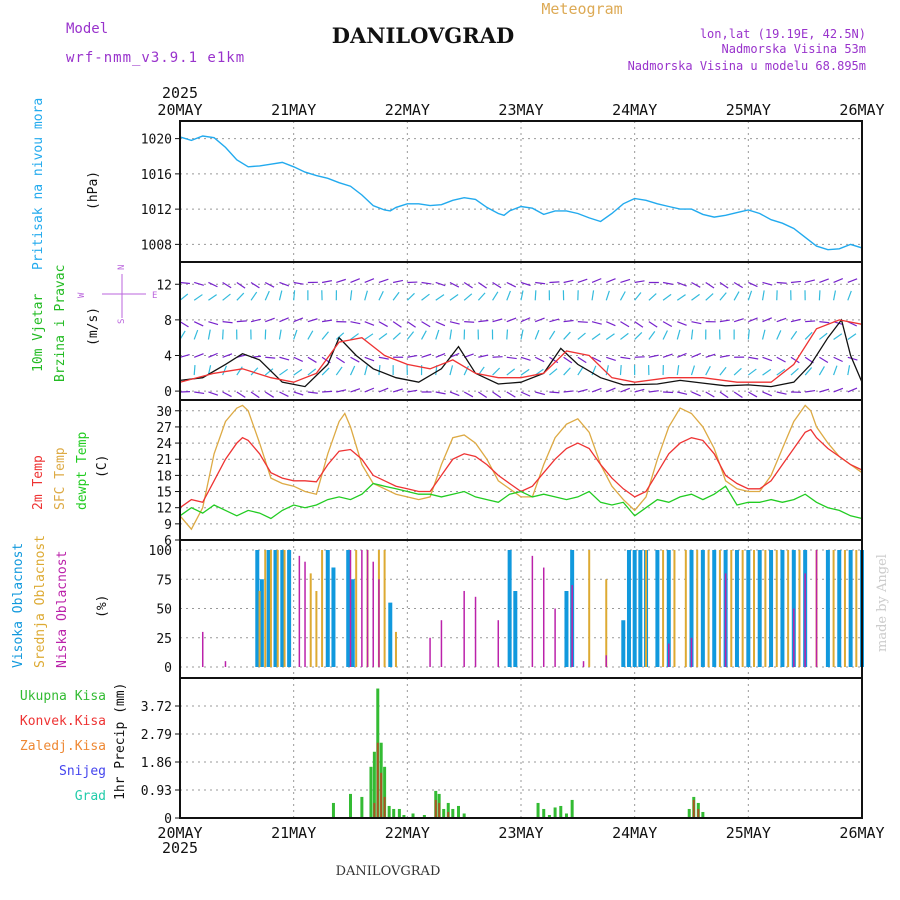 Image resolution: width=900 pixels, height=900 pixels. I want to click on coords-label: lon,lat (19.19E, 42.5N), so click(783, 34).